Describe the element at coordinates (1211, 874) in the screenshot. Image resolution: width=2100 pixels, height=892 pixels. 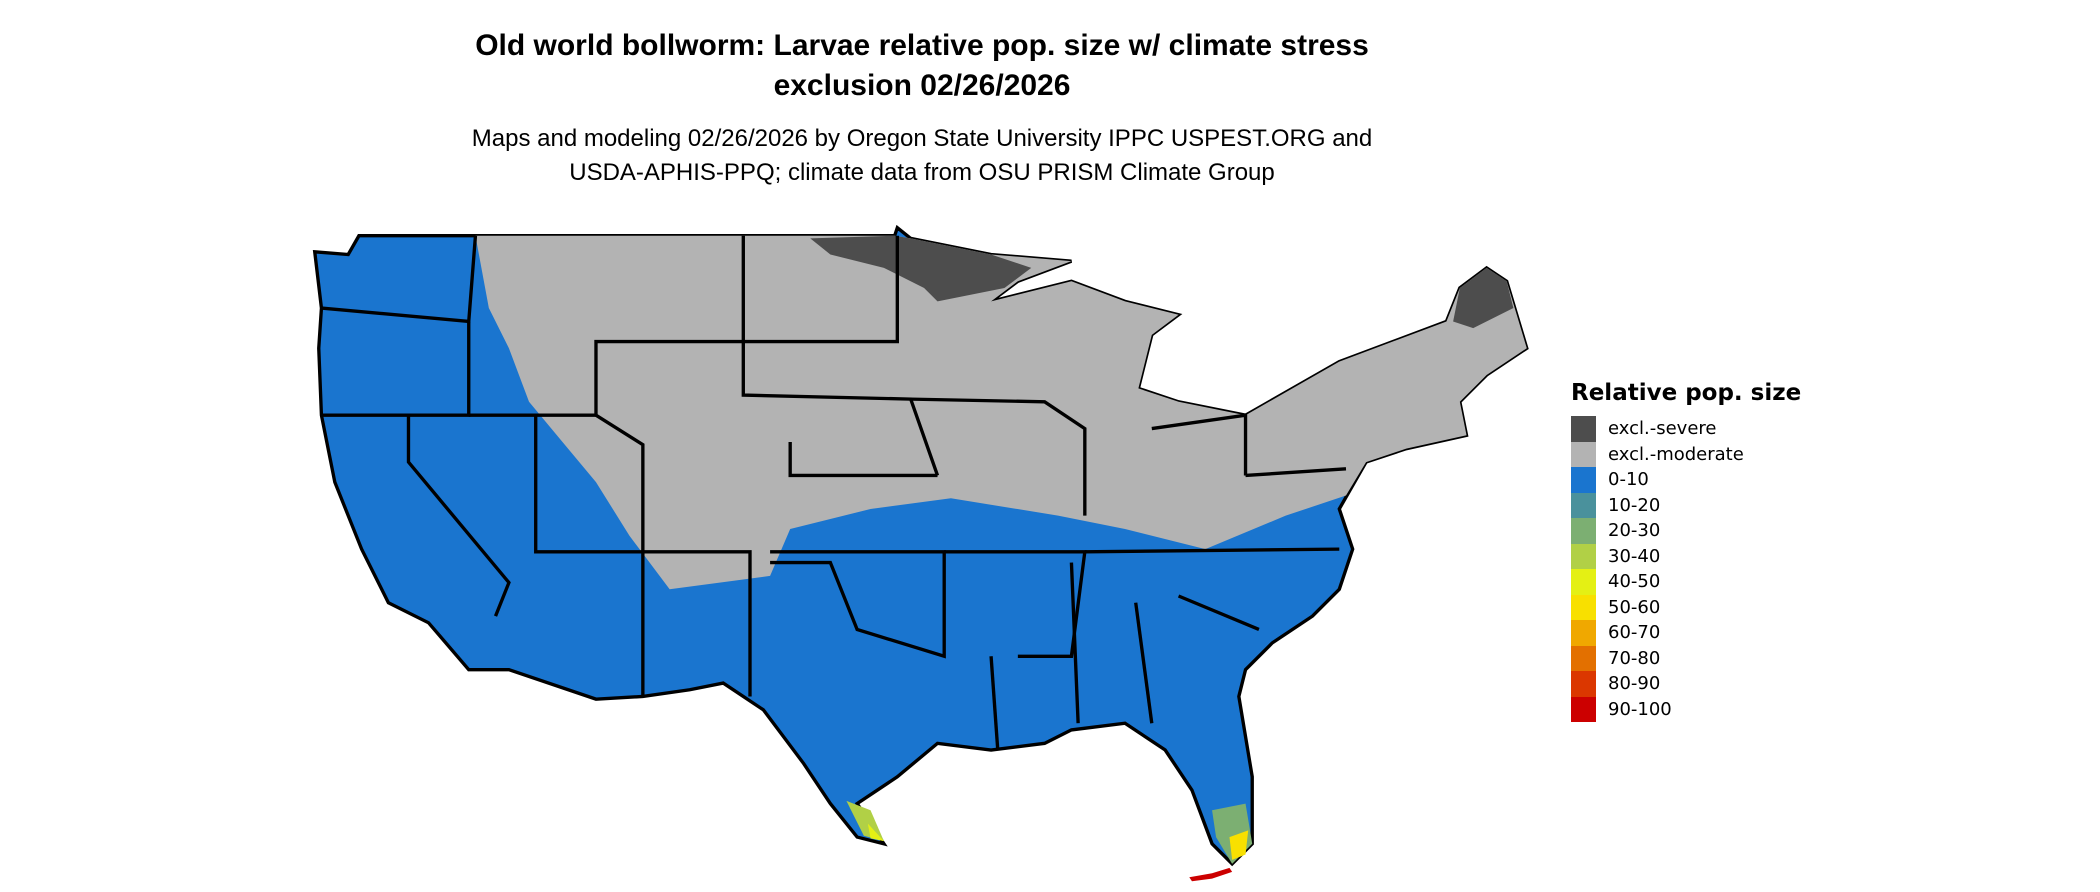
I see `region-90-100-keys` at that location.